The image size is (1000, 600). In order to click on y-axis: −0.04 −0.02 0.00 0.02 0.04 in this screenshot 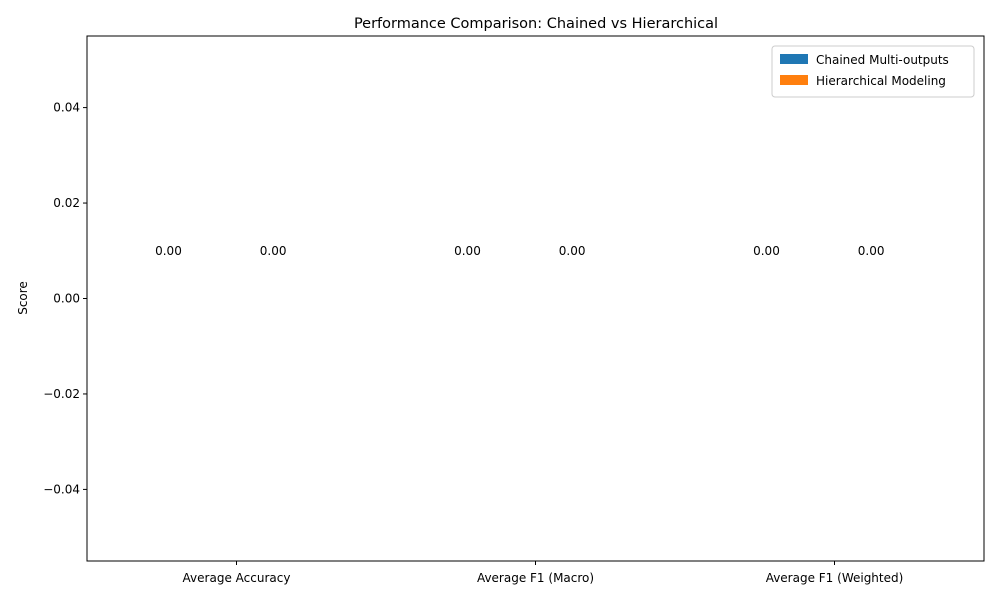, I will do `click(65, 298)`.